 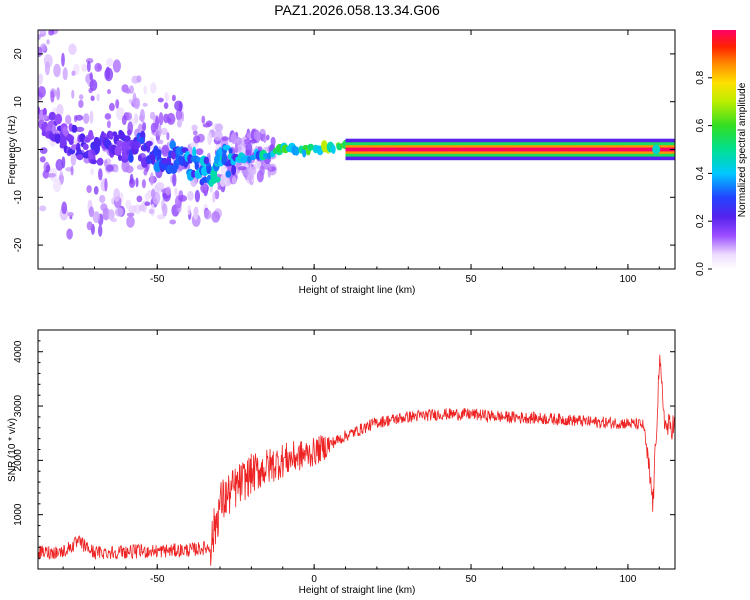 What do you see at coordinates (357, 10) in the screenshot?
I see `figure-title: PAZ1.2026.058.13.34.G06` at bounding box center [357, 10].